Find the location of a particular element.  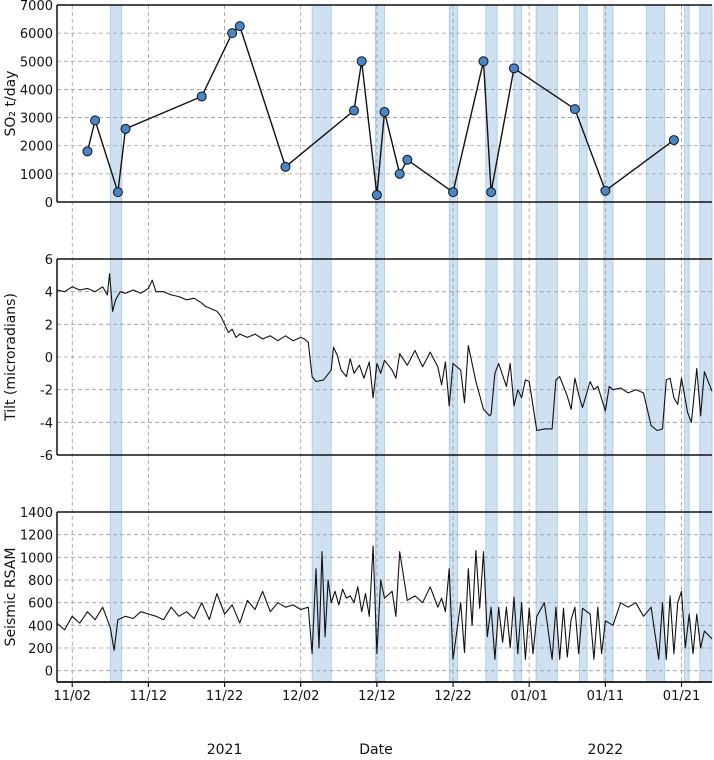

panel-0-y-tick-label-3: 3000 is located at coordinates (36, 119).